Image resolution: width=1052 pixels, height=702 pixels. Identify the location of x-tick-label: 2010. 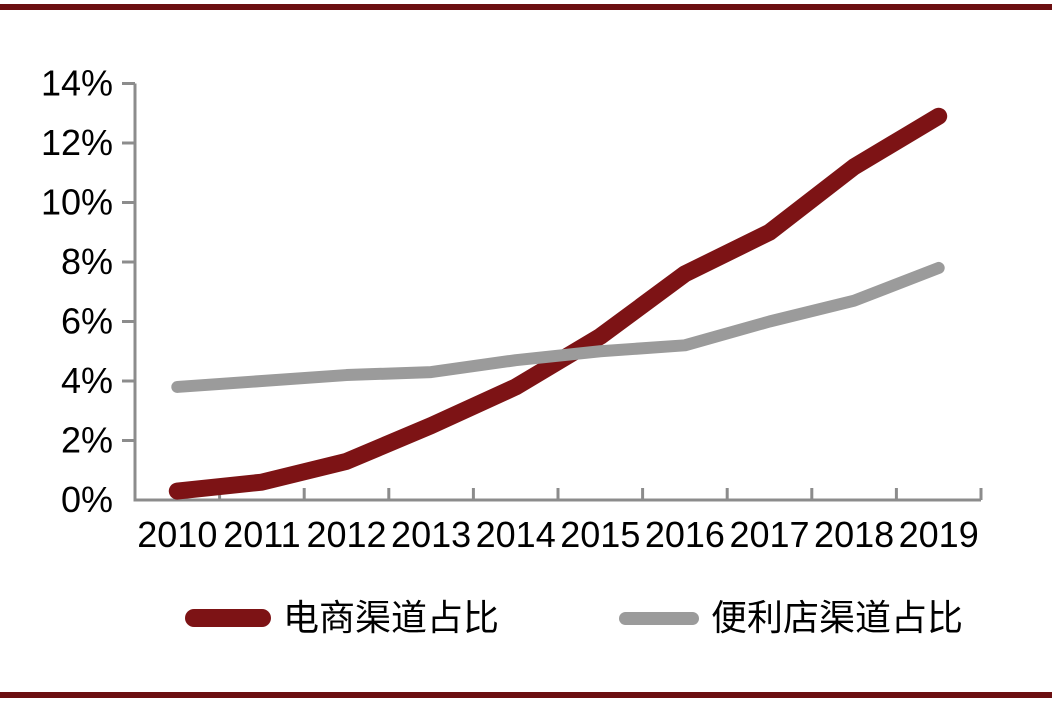
(177, 534).